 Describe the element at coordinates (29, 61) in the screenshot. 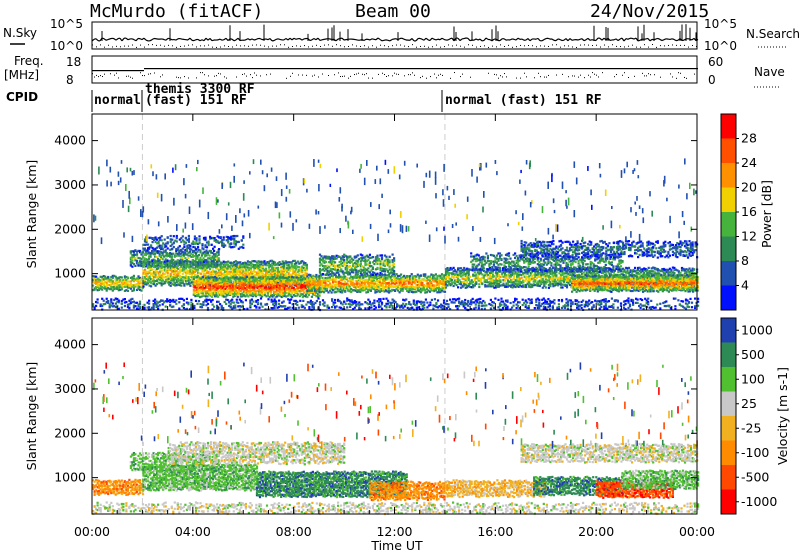

I see `freq-label: Freq.` at that location.